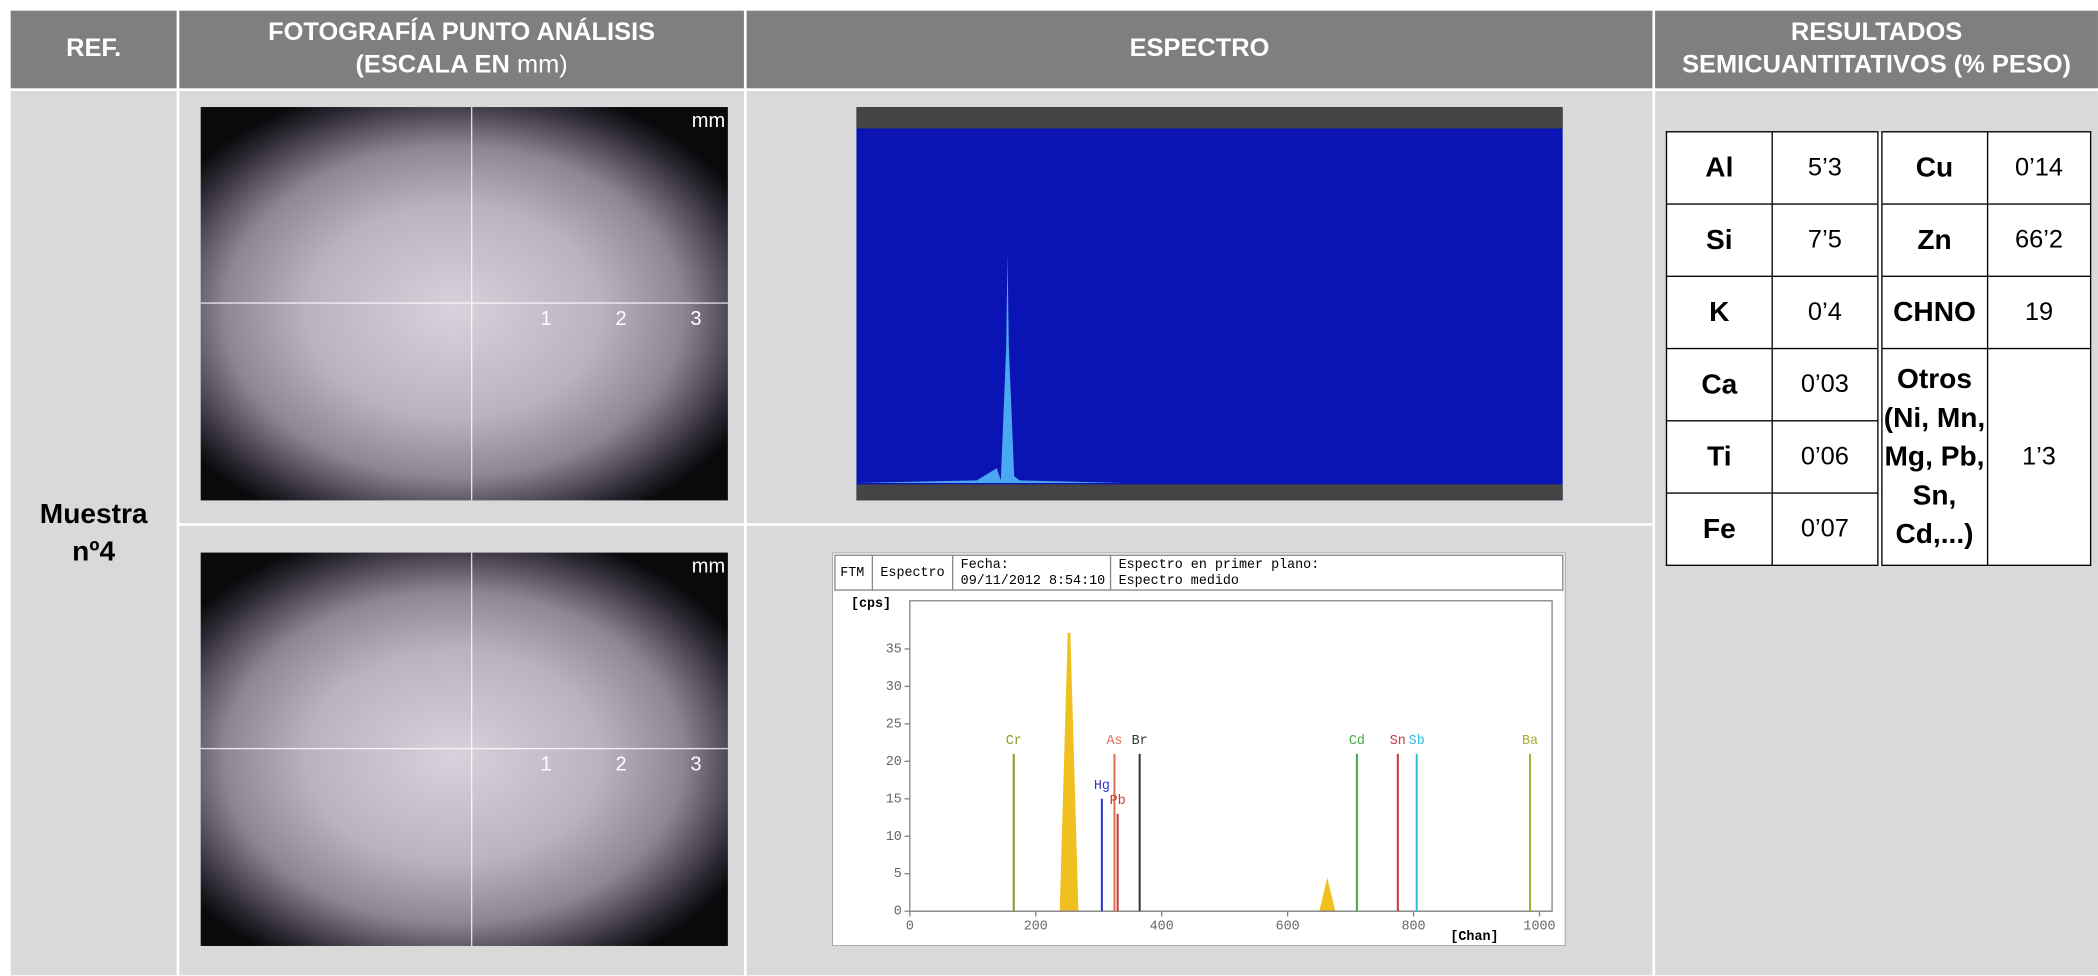 Image resolution: width=2098 pixels, height=976 pixels. Describe the element at coordinates (1209, 492) in the screenshot. I see `spectrum-statusbar` at that location.